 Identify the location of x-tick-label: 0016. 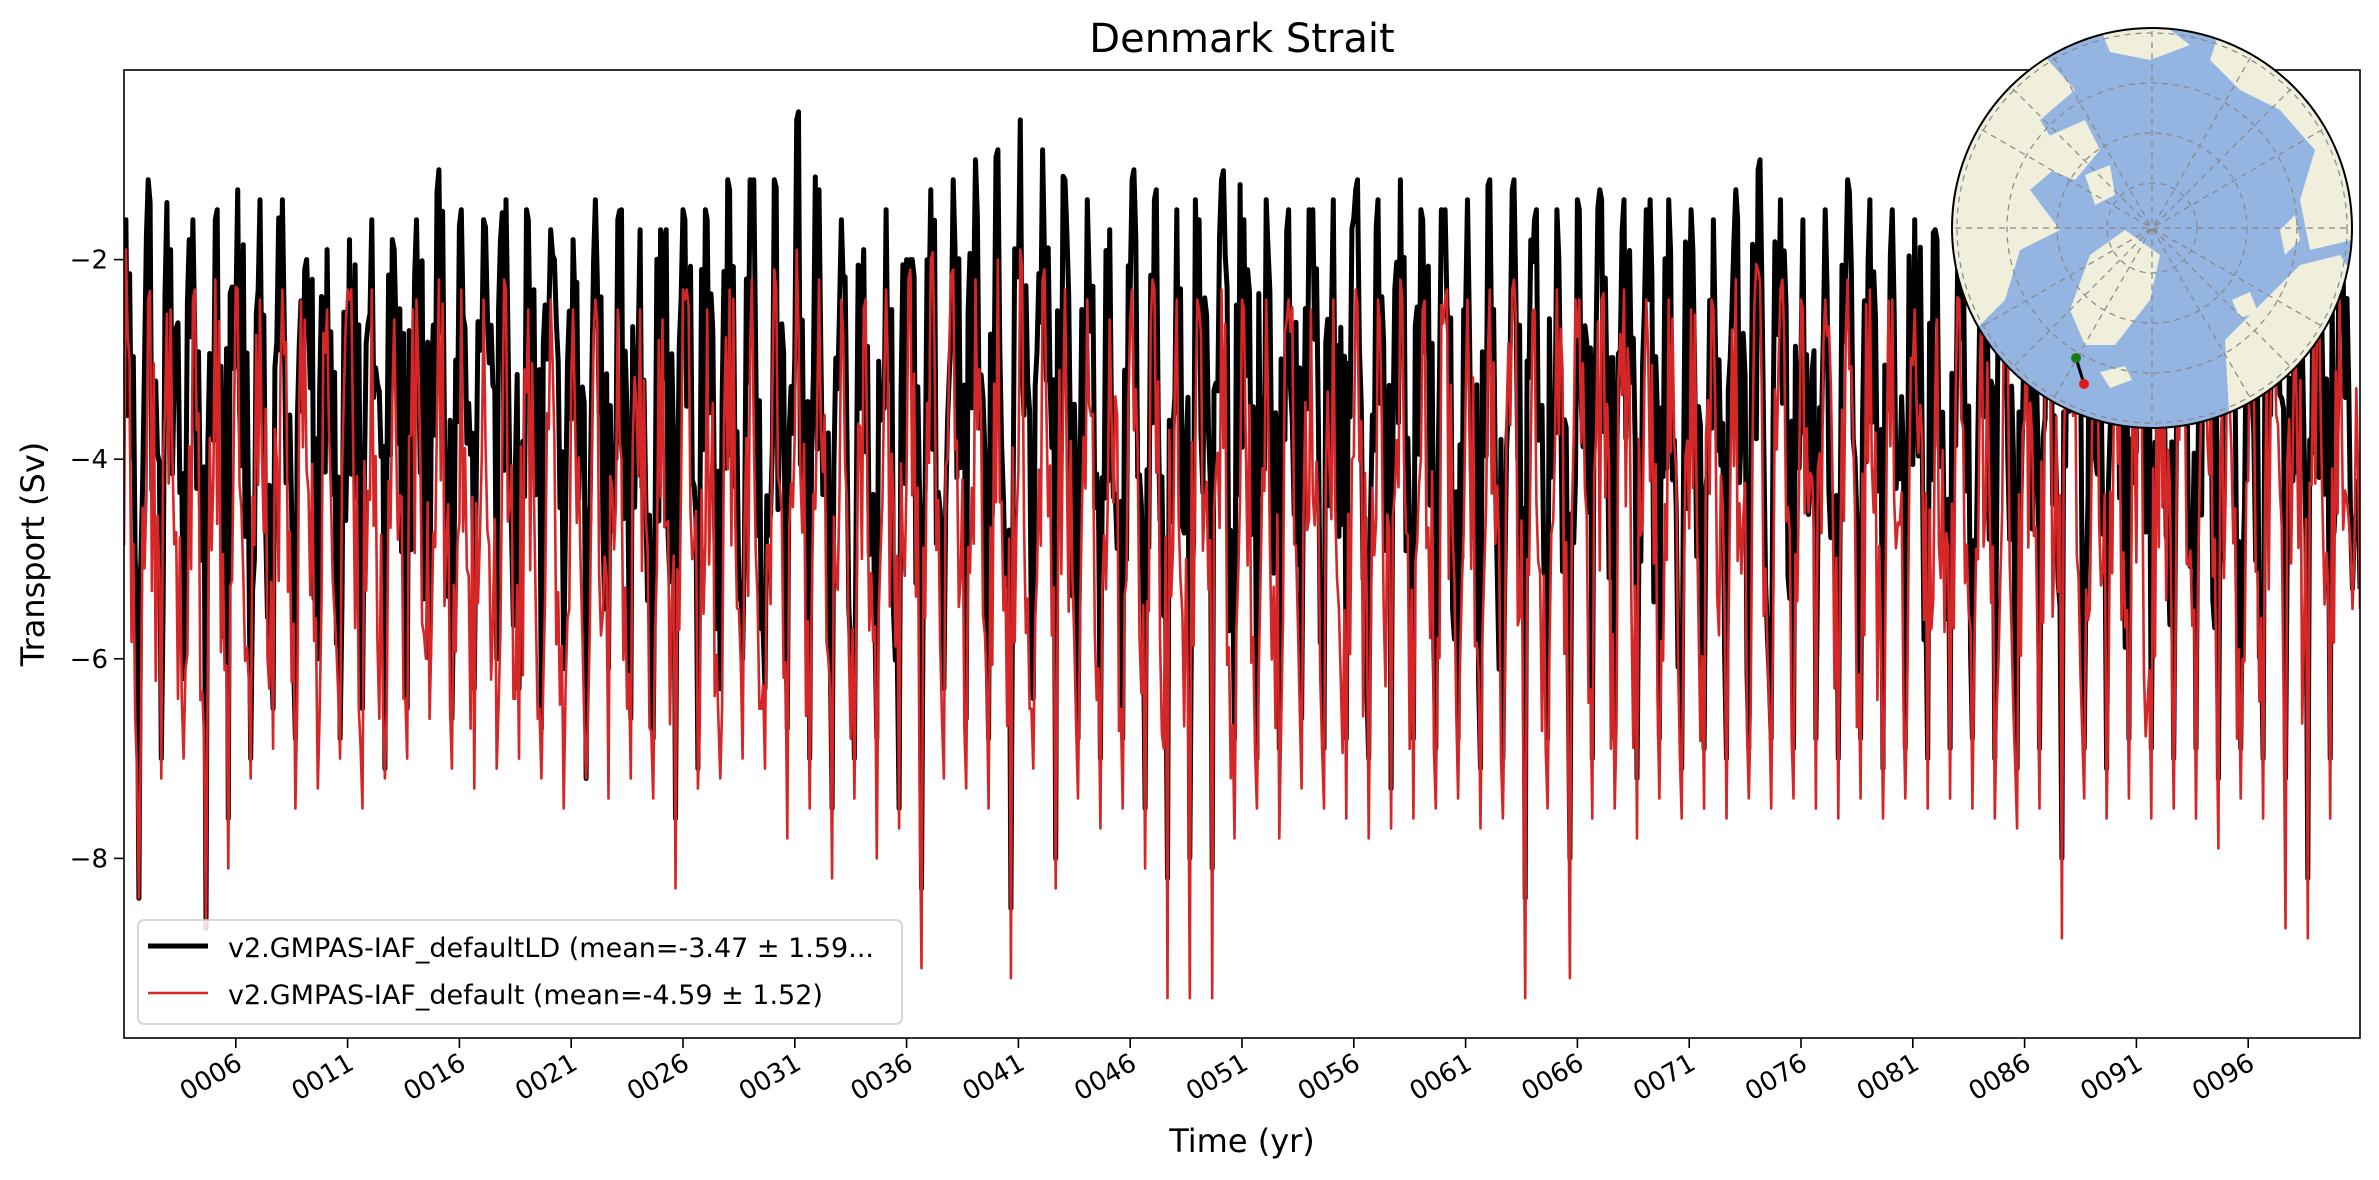
(435, 1077).